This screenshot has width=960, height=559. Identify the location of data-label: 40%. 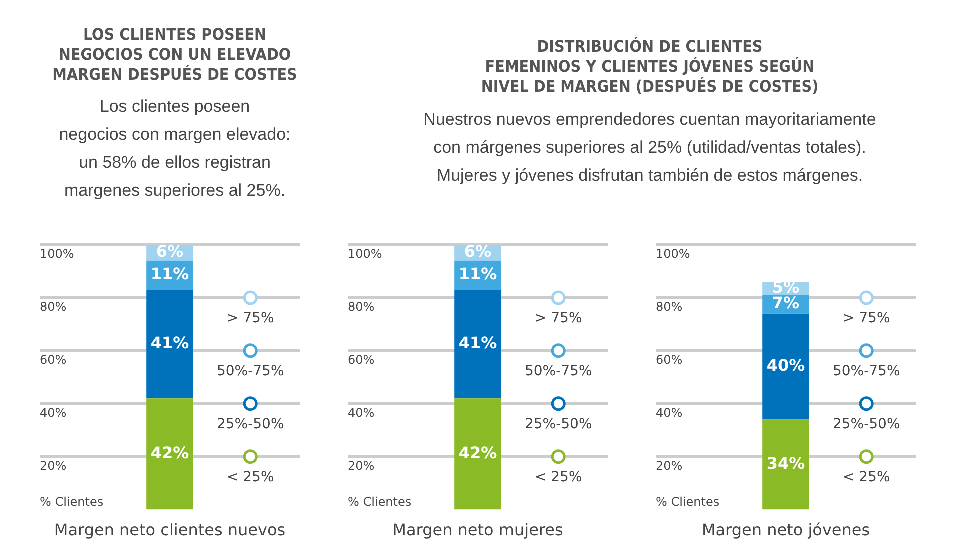
(786, 365).